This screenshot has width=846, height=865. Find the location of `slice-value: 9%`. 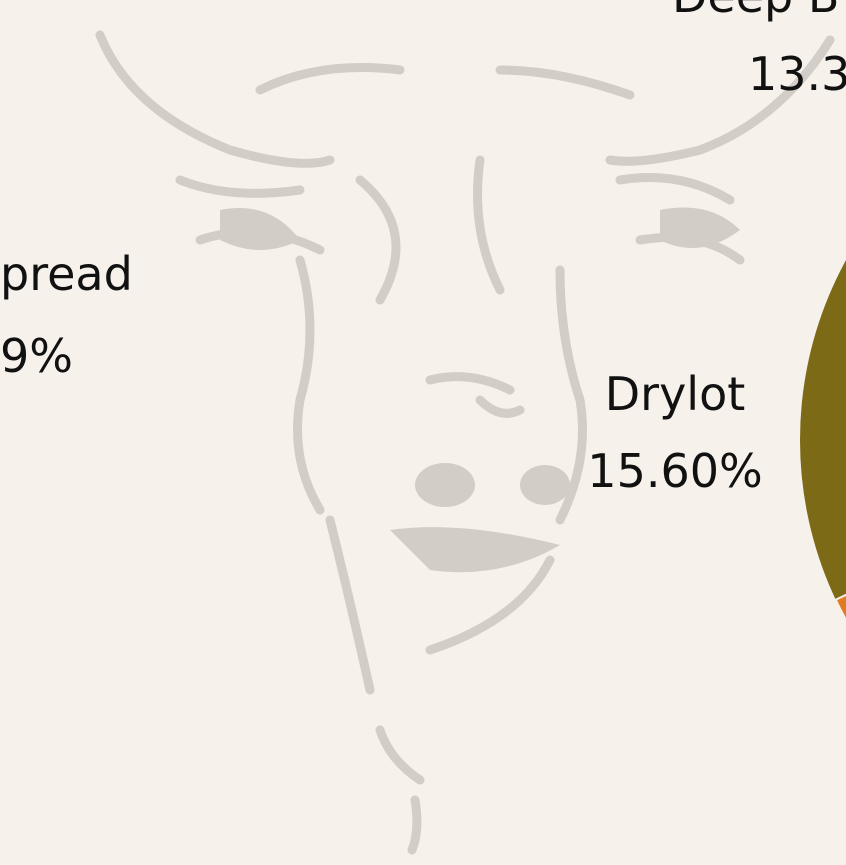

slice-value: 9% is located at coordinates (36, 356).